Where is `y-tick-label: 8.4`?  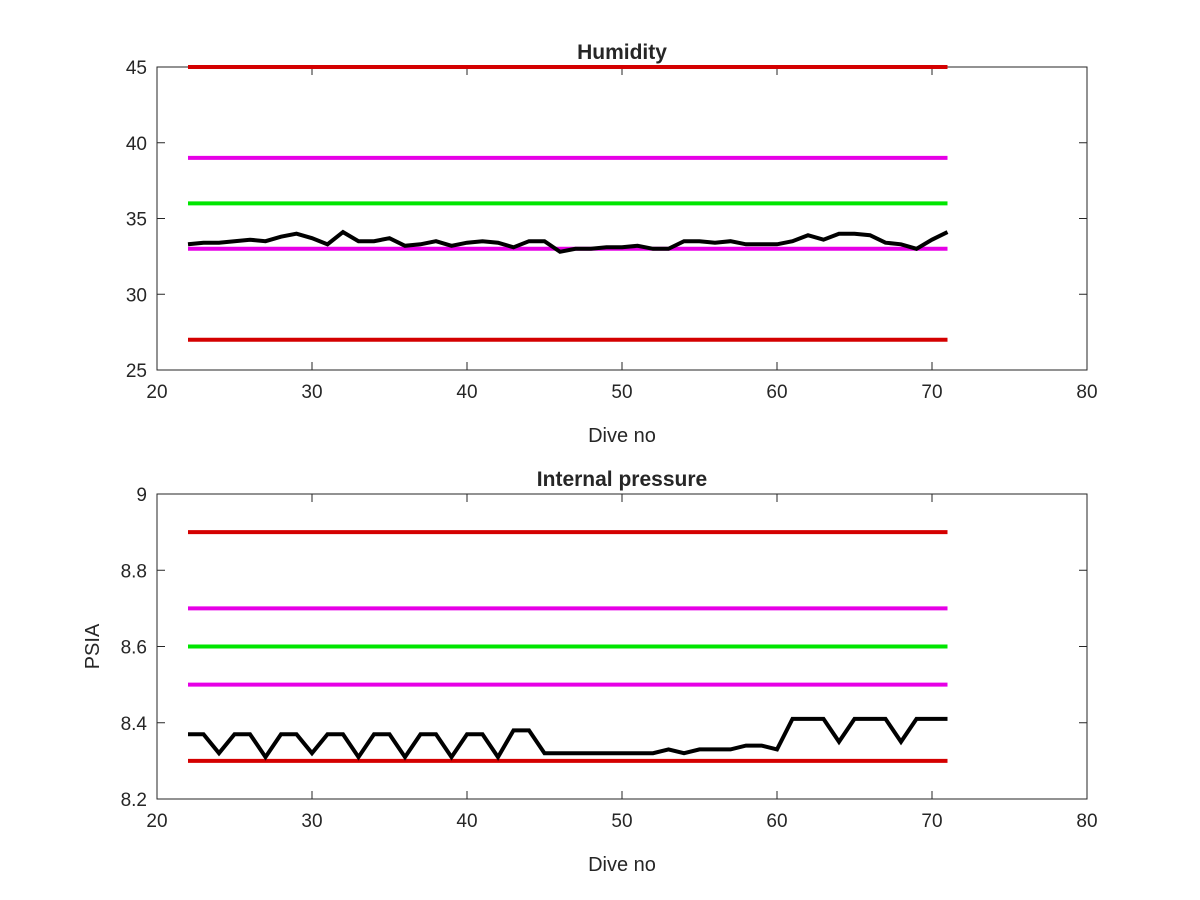 y-tick-label: 8.4 is located at coordinates (134, 724).